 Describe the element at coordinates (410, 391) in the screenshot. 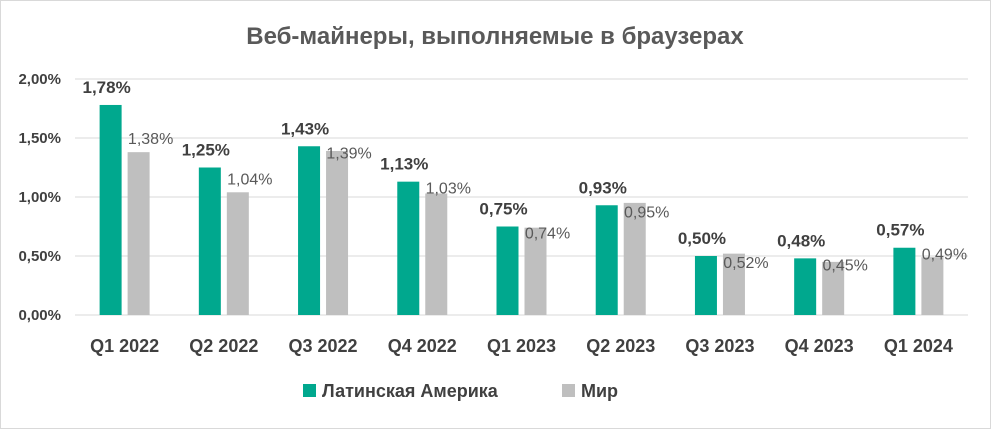

I see `legend-label-latin-america: Латинская Америка` at that location.